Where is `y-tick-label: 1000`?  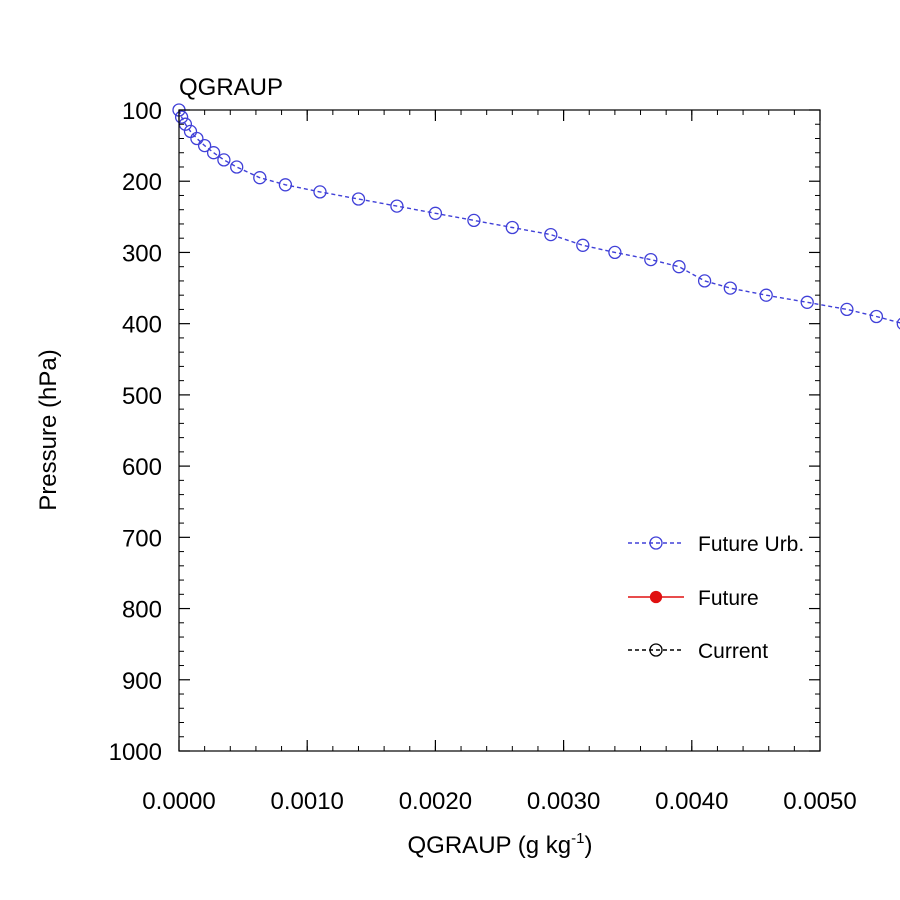
y-tick-label: 1000 is located at coordinates (135, 752).